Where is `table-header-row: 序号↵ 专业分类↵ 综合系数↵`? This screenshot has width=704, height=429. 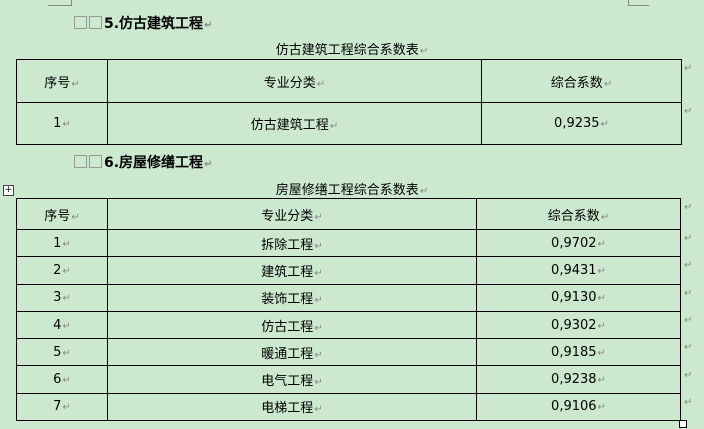
table-header-row: 序号↵ 专业分类↵ 综合系数↵ is located at coordinates (348, 214).